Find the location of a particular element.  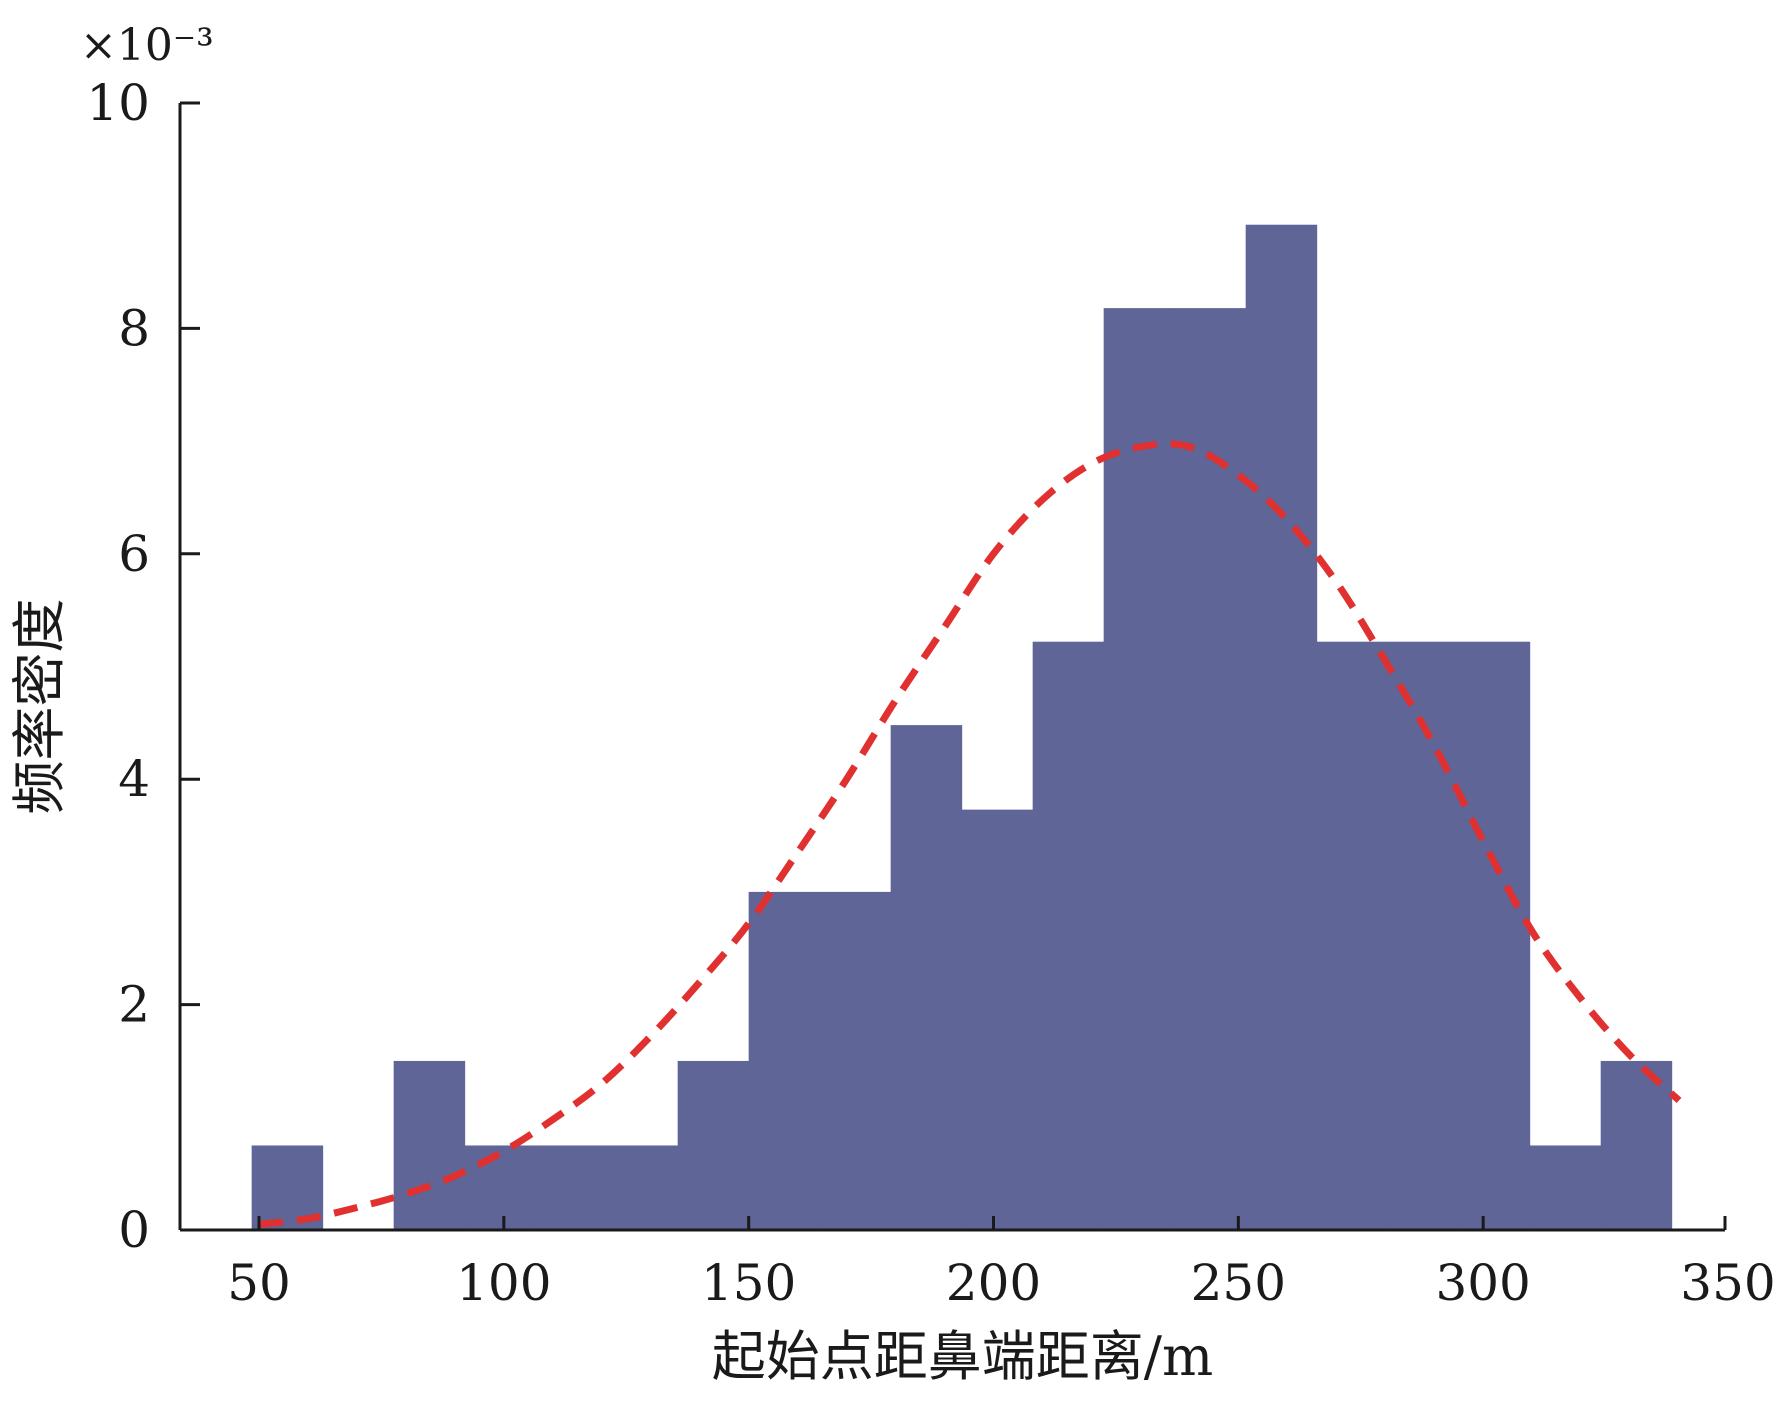

y-tick-label: 10 is located at coordinates (118, 103).